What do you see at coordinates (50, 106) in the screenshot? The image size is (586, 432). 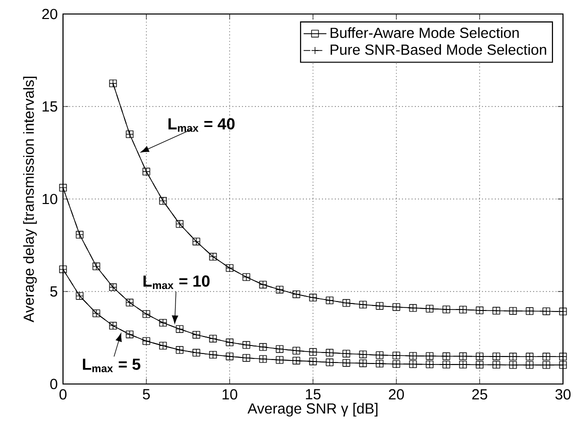 I see `y-tick-label: 15` at bounding box center [50, 106].